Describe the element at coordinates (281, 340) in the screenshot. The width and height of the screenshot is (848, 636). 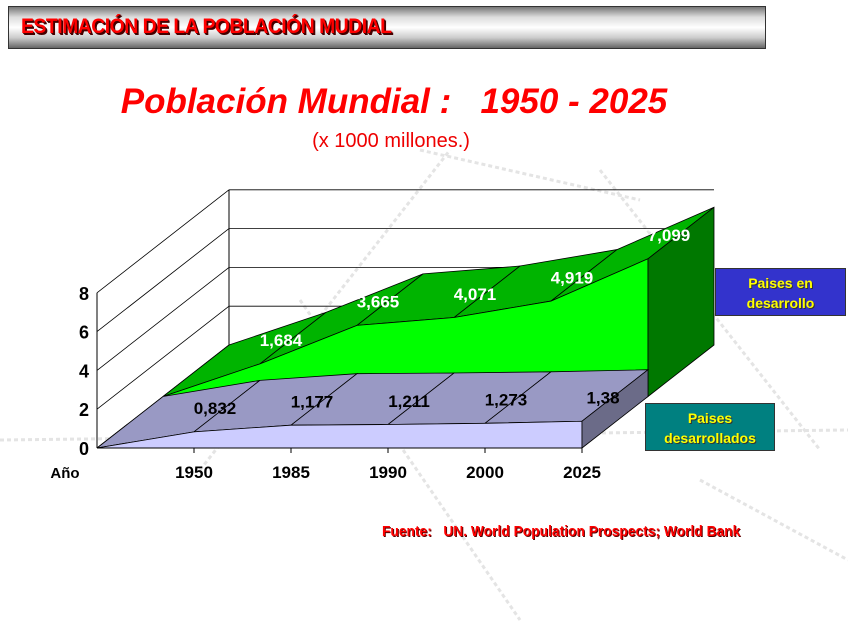
I see `data-label-developing: 1,684` at that location.